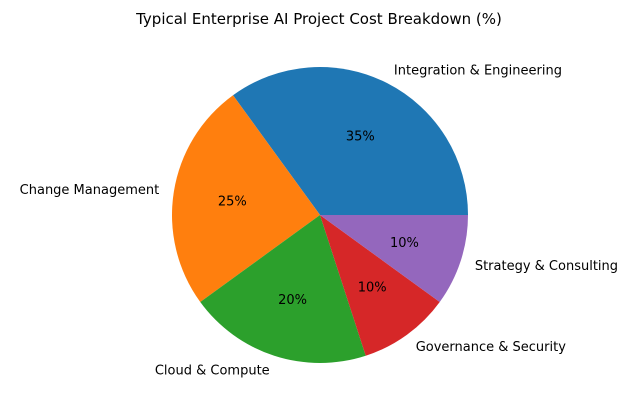 The image size is (637, 411). I want to click on slice-percent-label: 35%, so click(360, 136).